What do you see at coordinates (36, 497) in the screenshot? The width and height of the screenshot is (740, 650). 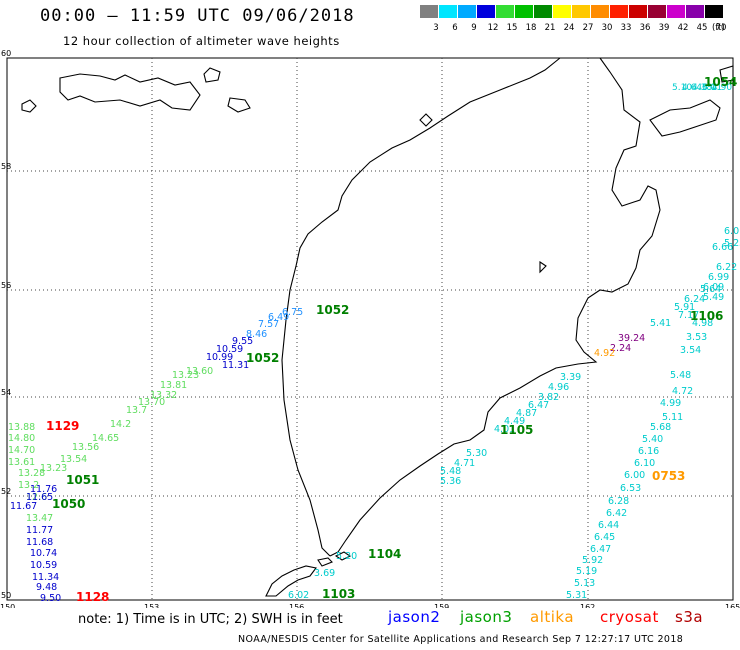 I see `wave-height-value: 12.6` at bounding box center [36, 497].